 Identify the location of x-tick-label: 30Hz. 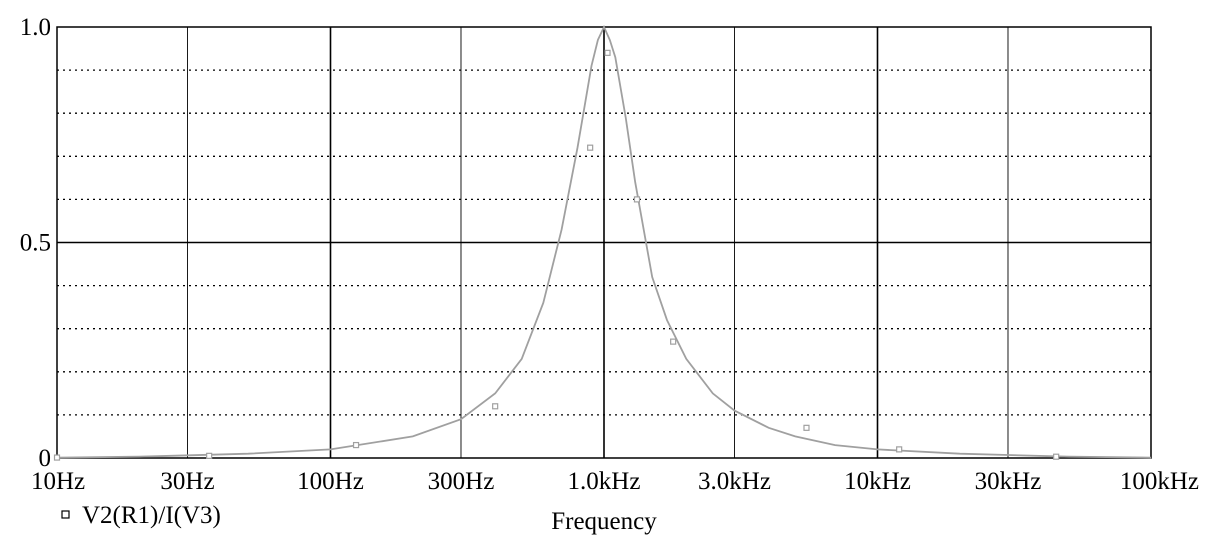
(187, 481).